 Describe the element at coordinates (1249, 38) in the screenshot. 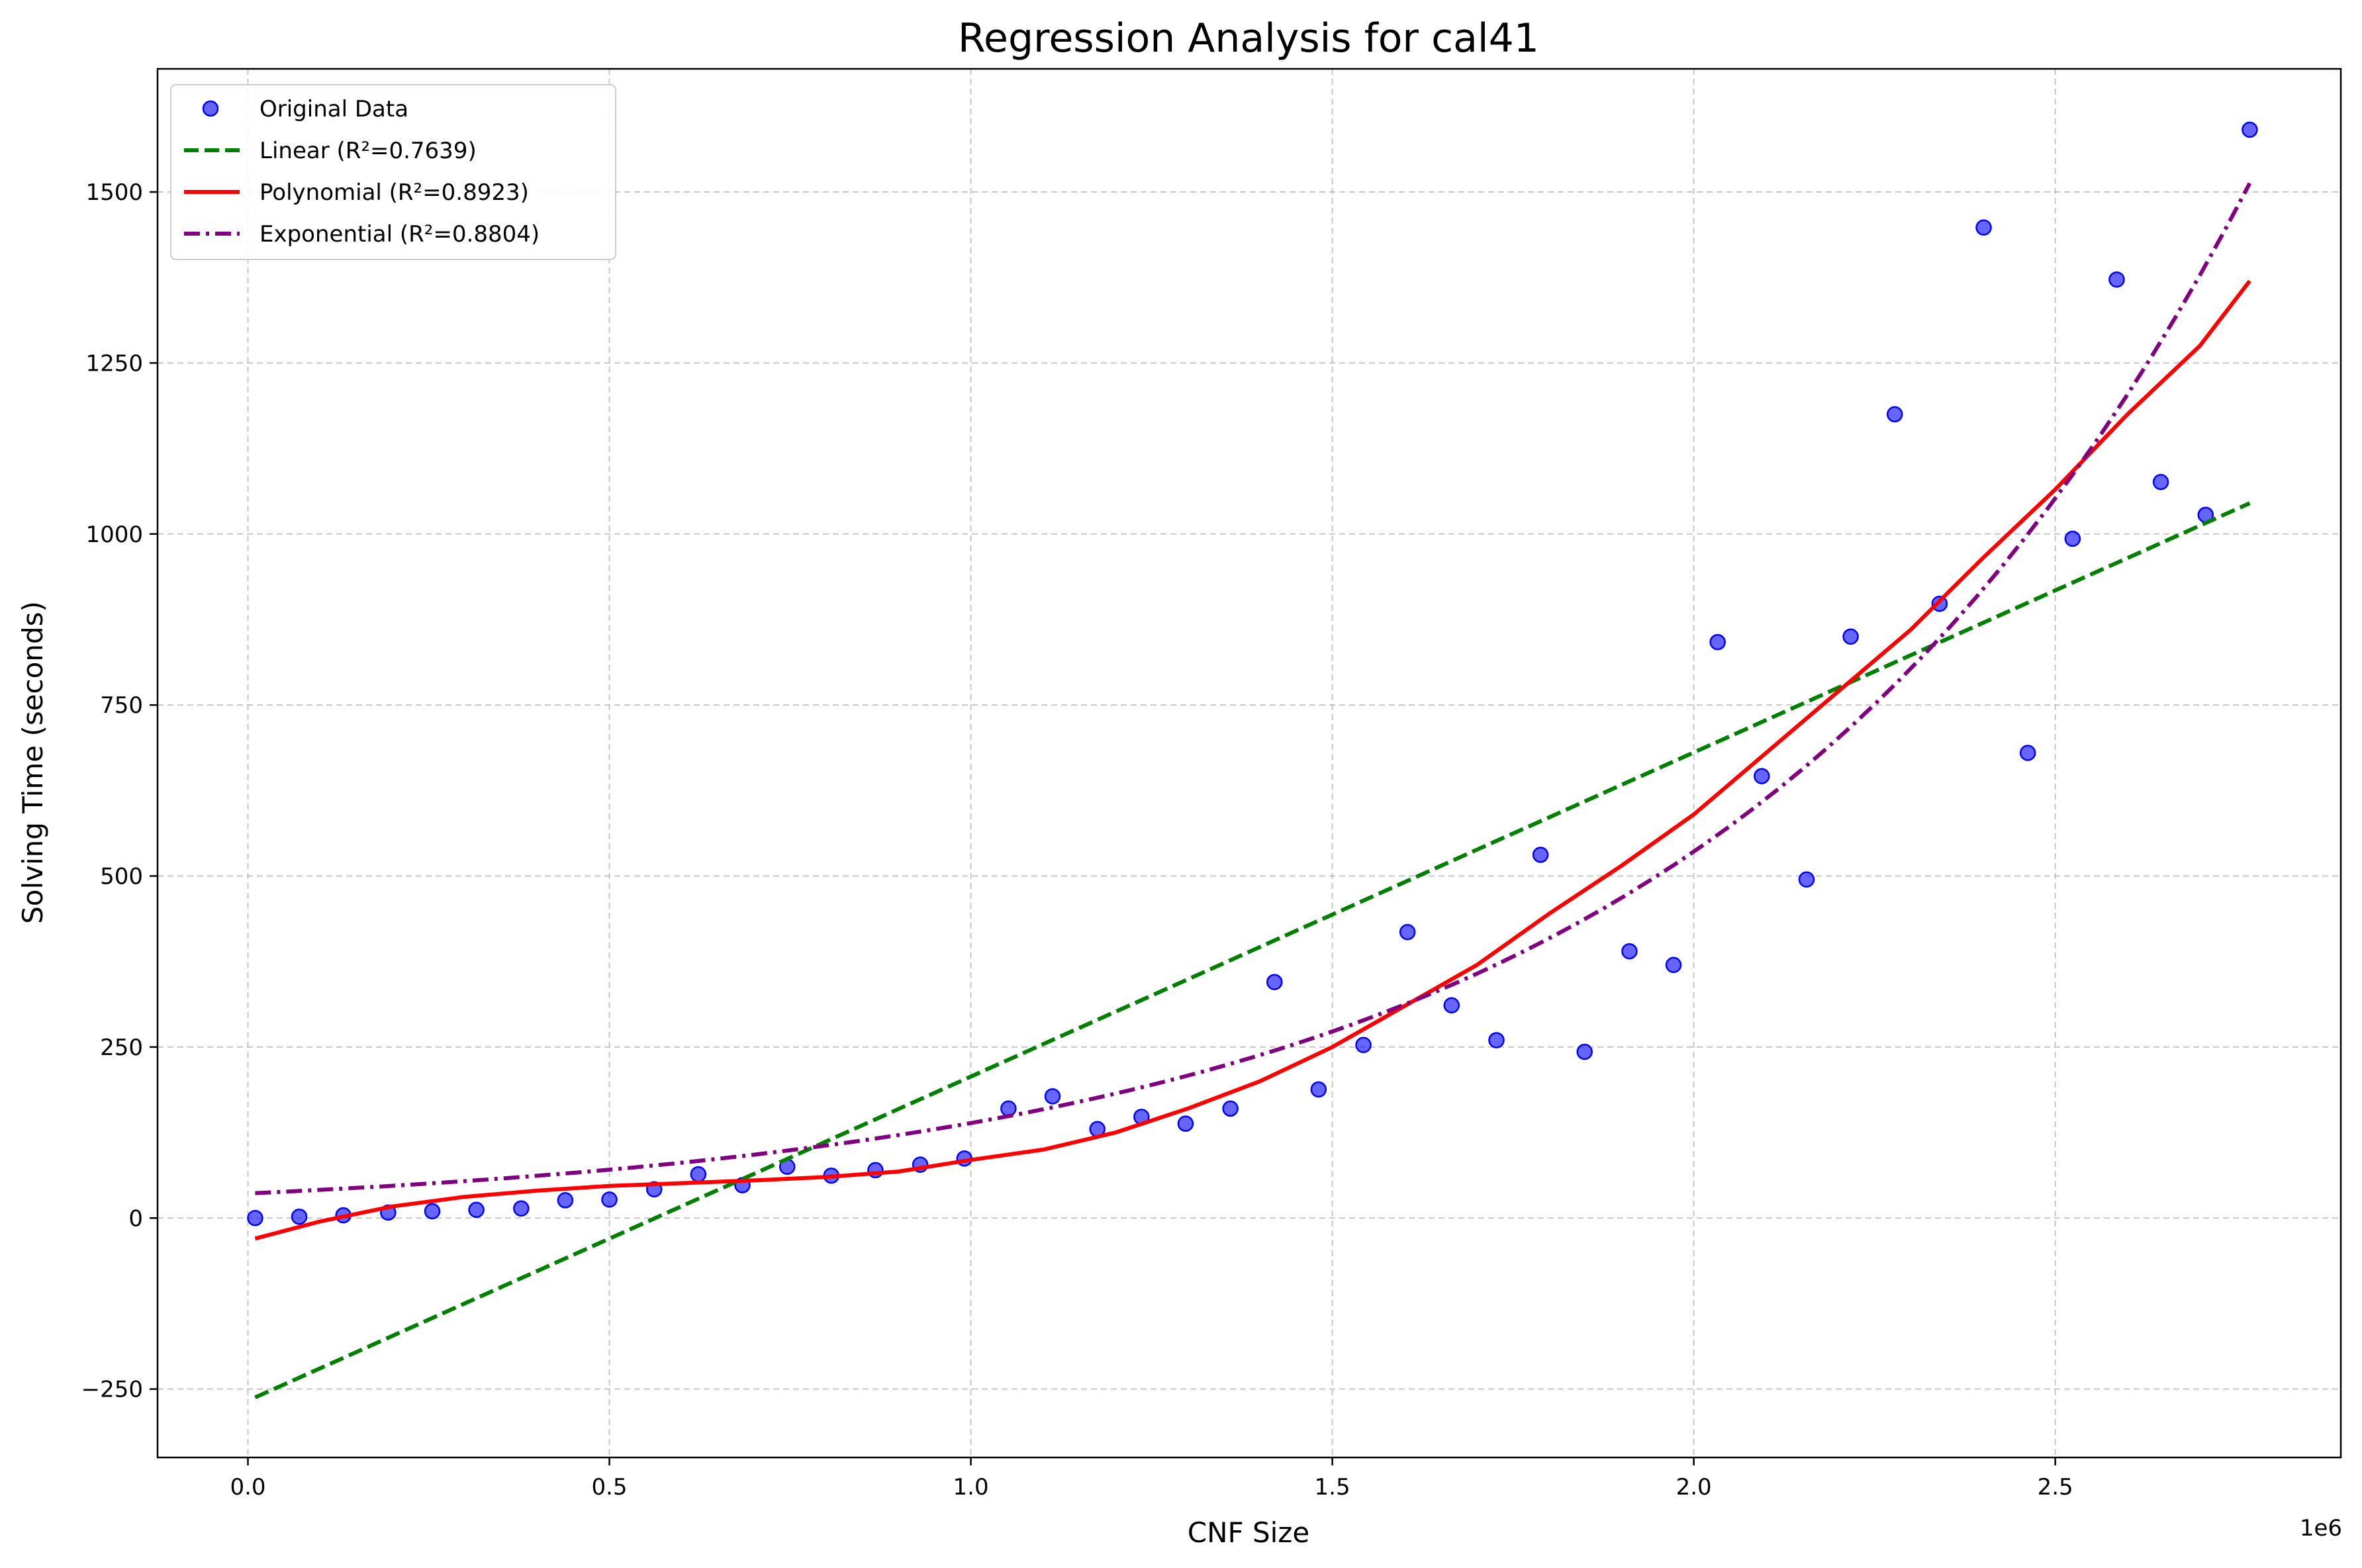

I see `chart-title: Regression Analysis for cal41` at that location.